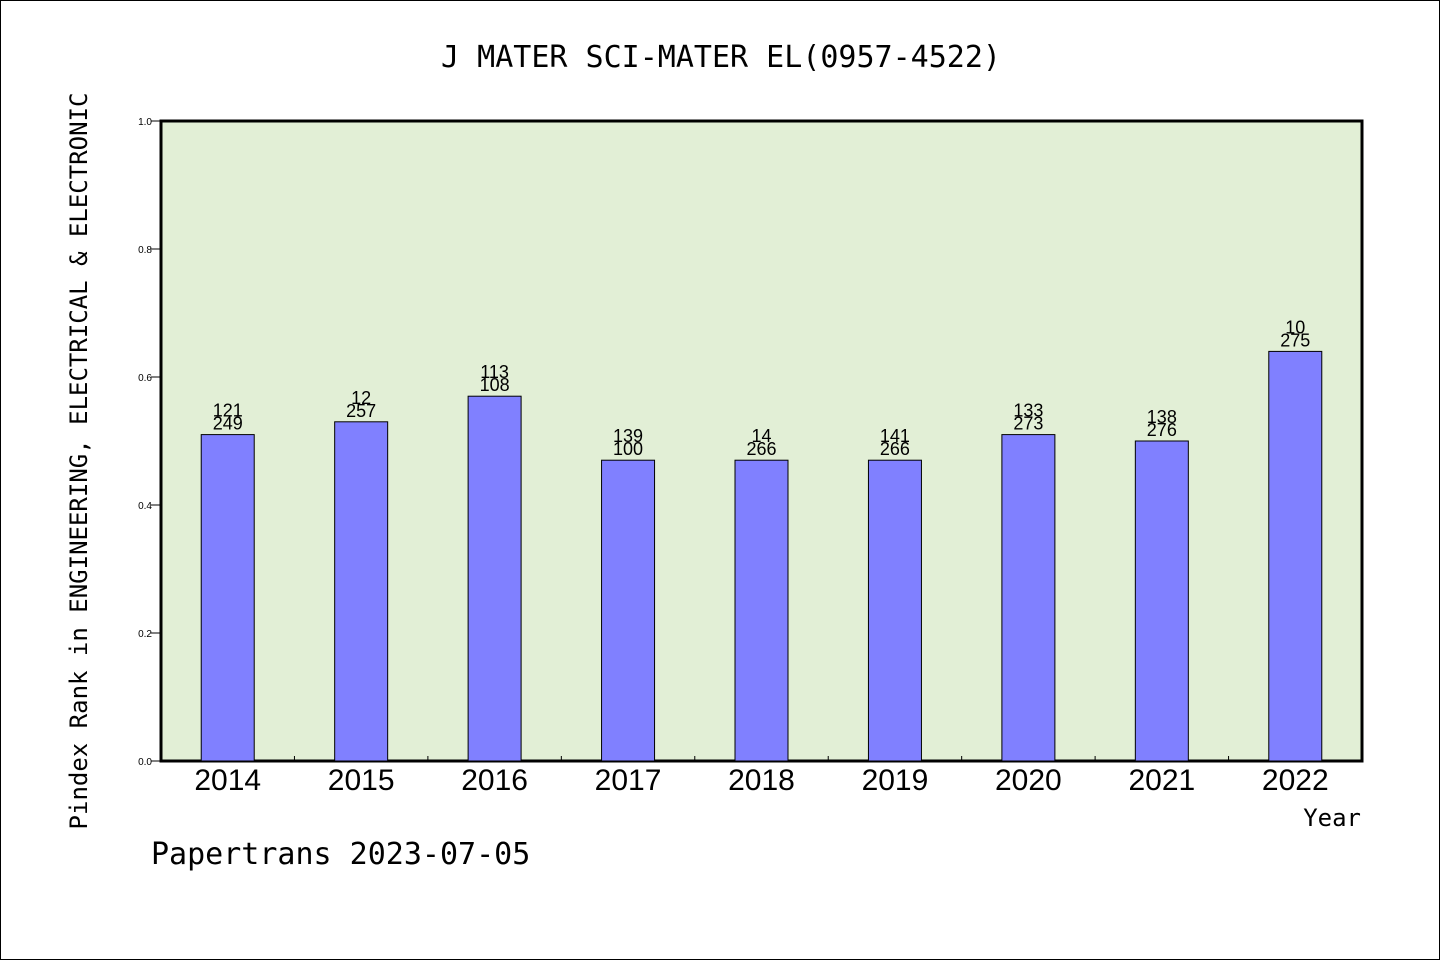  What do you see at coordinates (895, 436) in the screenshot?
I see `bar-label-top: 141` at bounding box center [895, 436].